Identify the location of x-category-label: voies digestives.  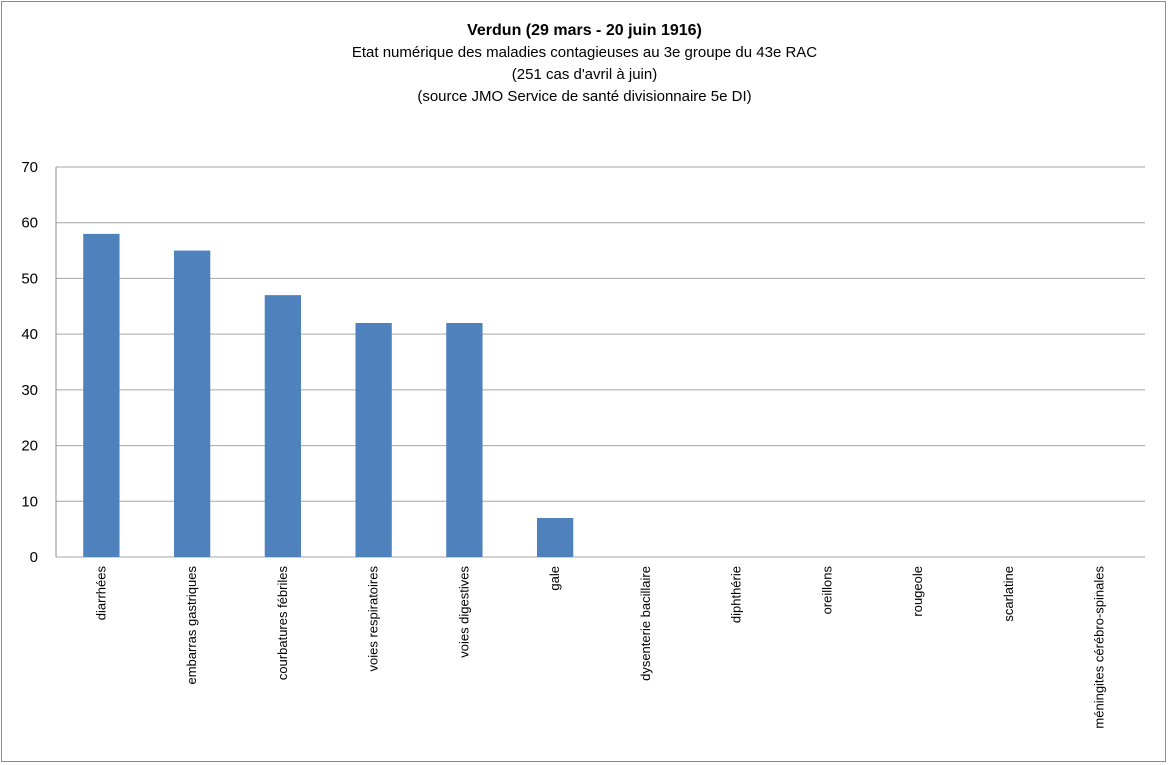
(463, 612).